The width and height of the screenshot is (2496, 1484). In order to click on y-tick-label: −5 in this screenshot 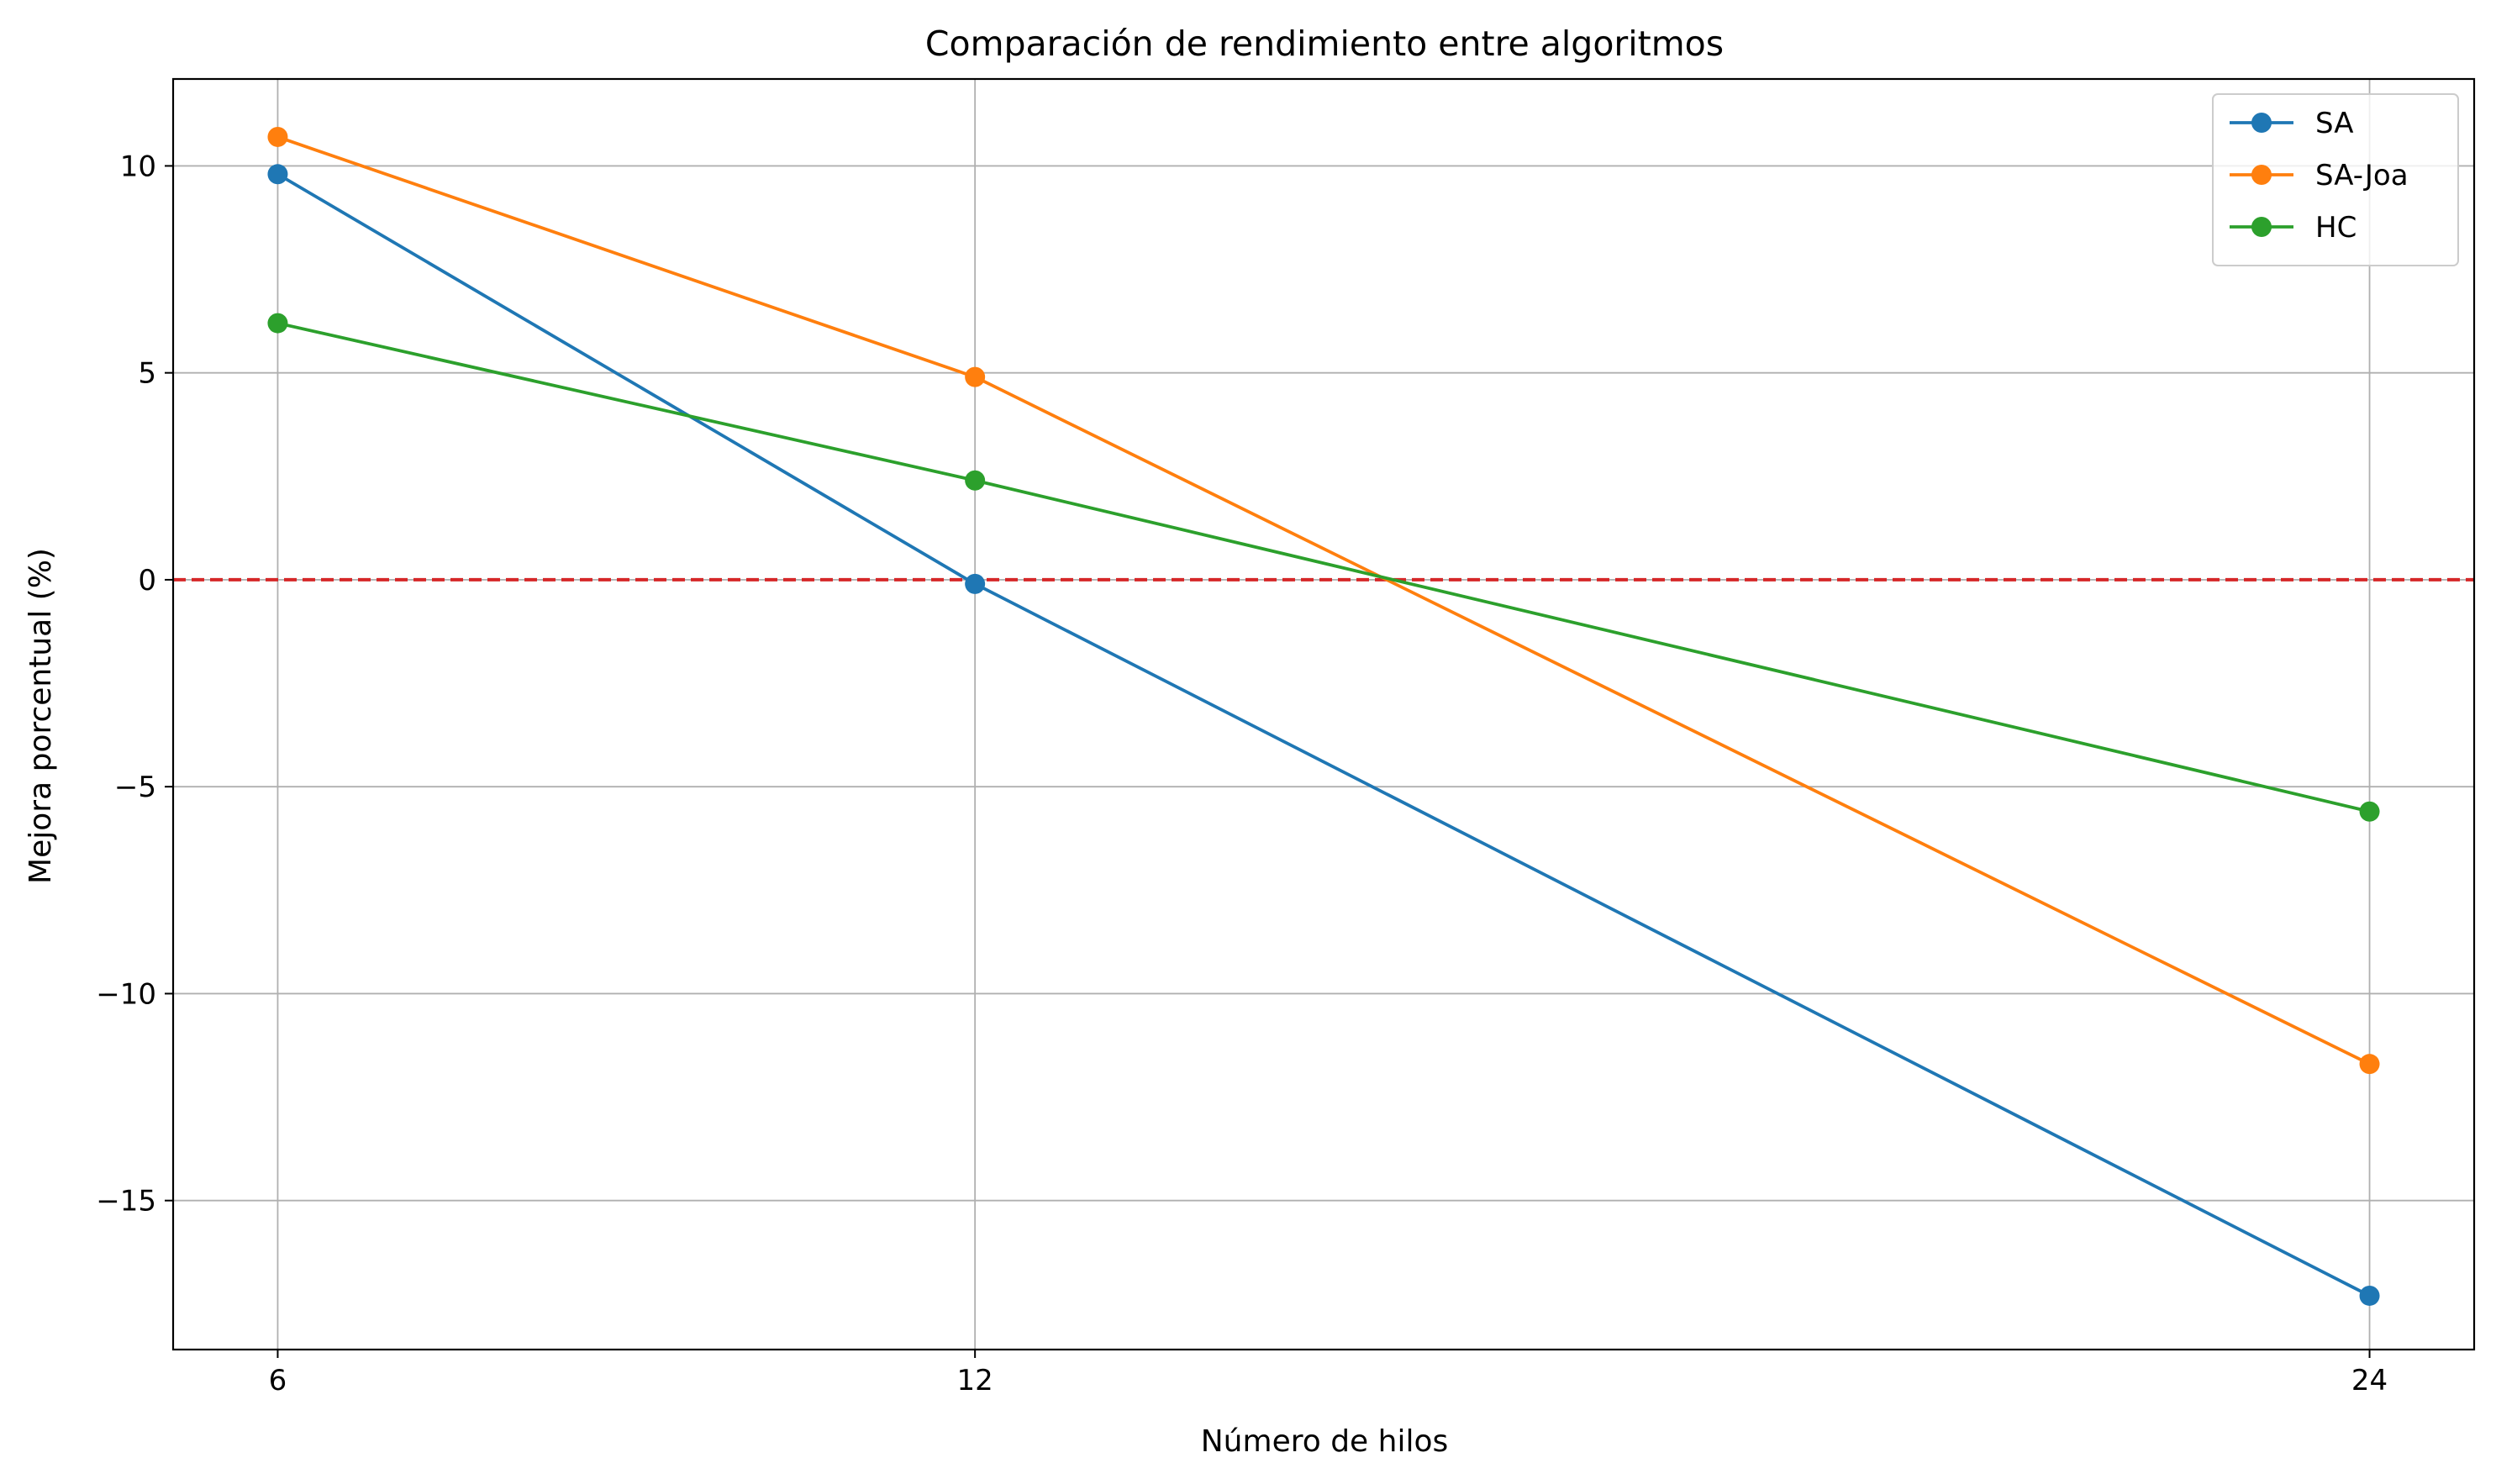, I will do `click(135, 787)`.